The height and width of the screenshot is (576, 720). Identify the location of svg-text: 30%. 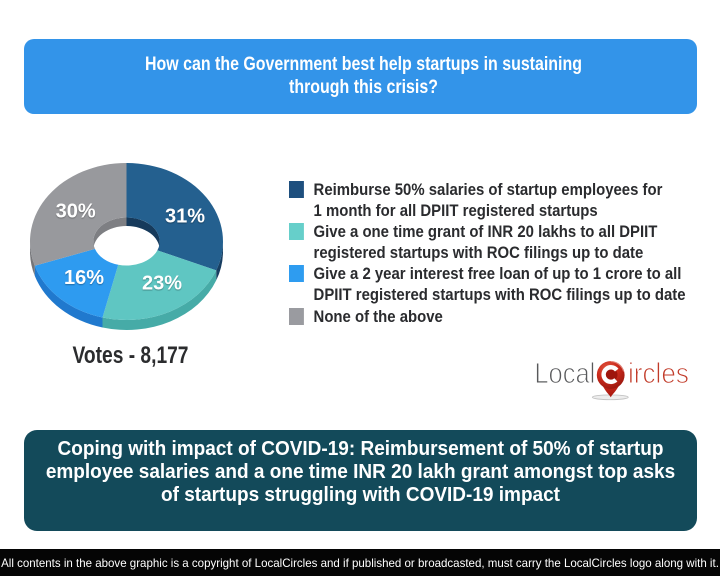
(76, 211).